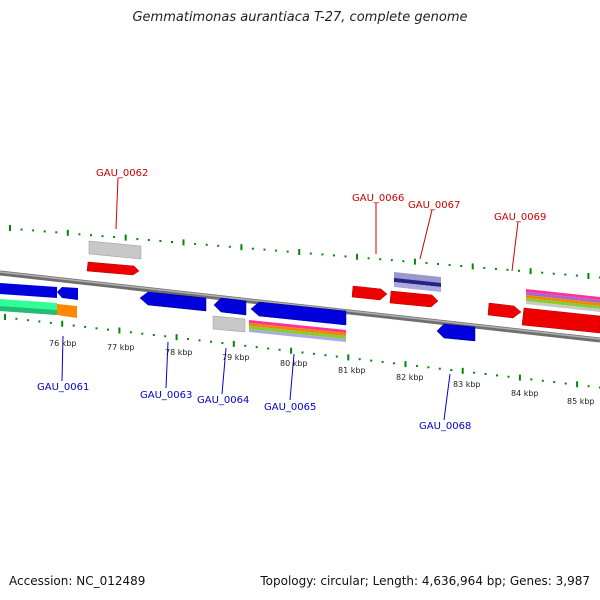 This screenshot has width=600, height=600. I want to click on tick-label-85kbp: 85 kbp, so click(581, 401).